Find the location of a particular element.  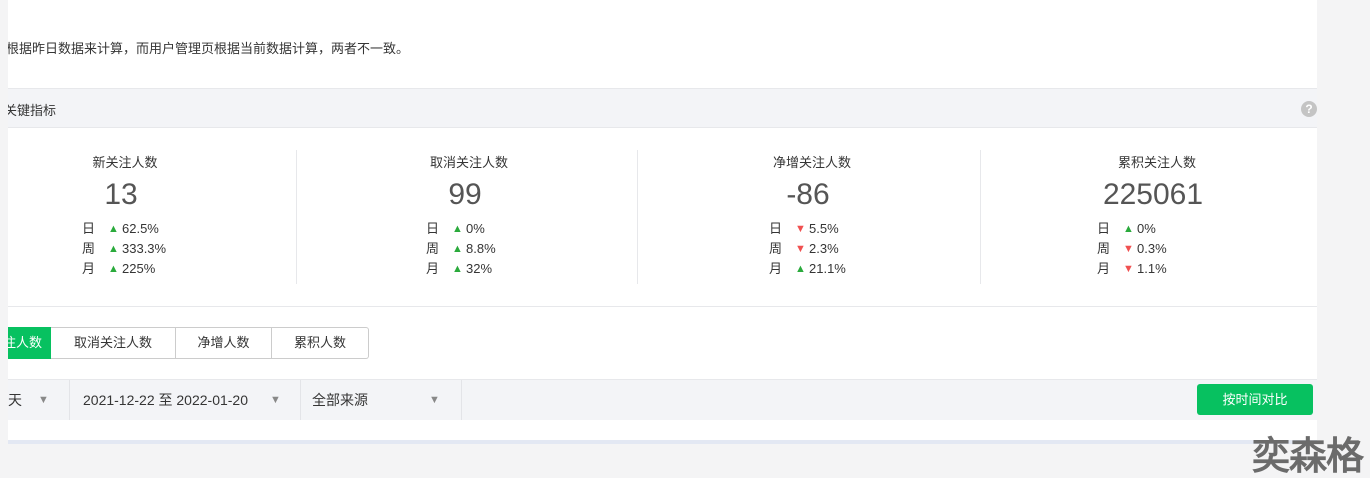

metric-title: 新关注人数 is located at coordinates (125, 162).